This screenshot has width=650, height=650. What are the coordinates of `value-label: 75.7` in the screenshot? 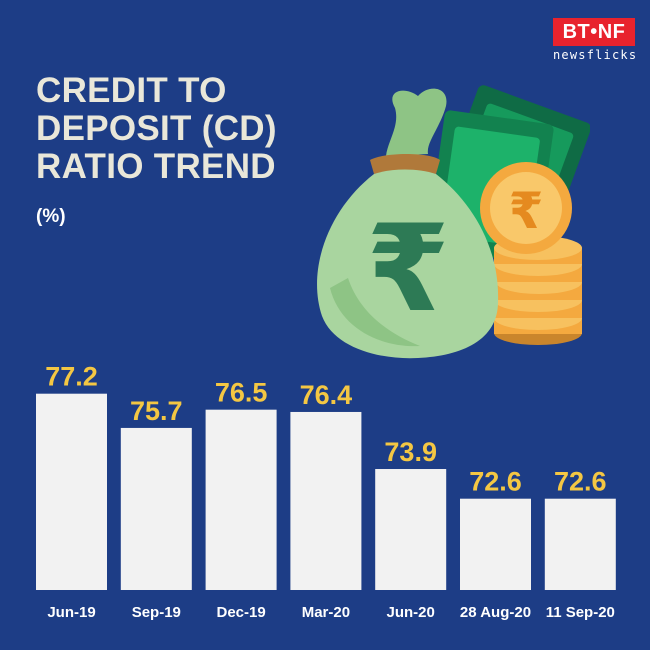 It's located at (156, 411).